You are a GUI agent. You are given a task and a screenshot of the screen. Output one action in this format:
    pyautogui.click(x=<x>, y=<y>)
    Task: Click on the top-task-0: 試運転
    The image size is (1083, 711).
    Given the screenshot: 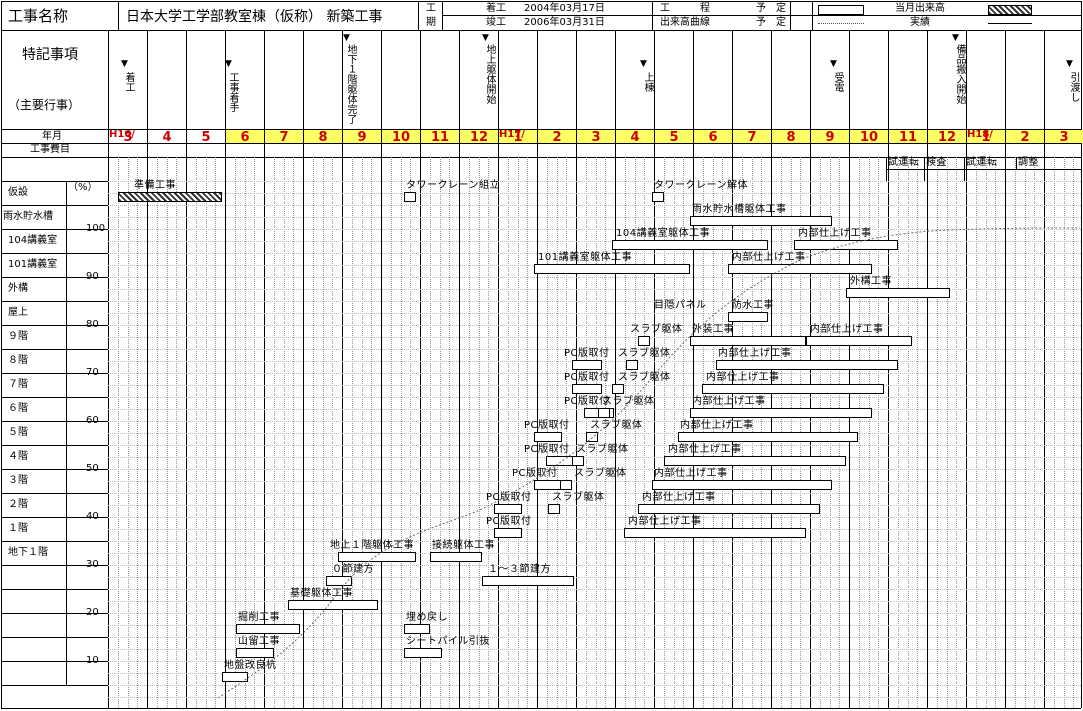 What is the action you would take?
    pyautogui.click(x=904, y=162)
    